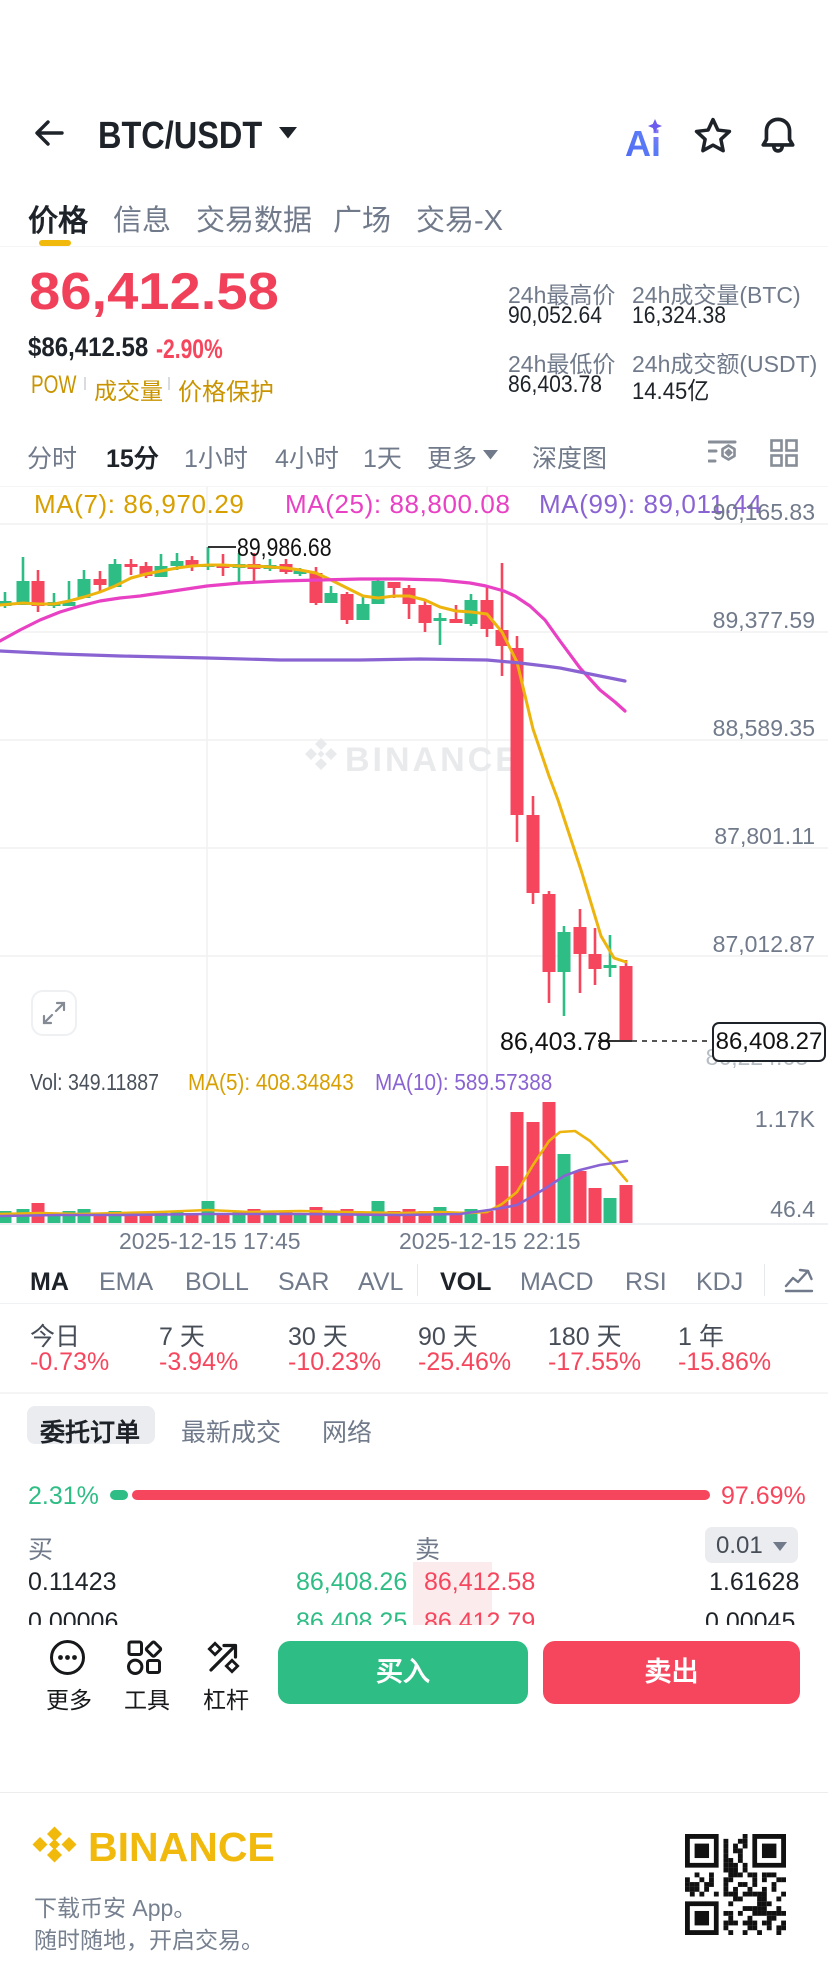 The width and height of the screenshot is (828, 1978). What do you see at coordinates (433, 760) in the screenshot?
I see `svg-text: BINANCE` at bounding box center [433, 760].